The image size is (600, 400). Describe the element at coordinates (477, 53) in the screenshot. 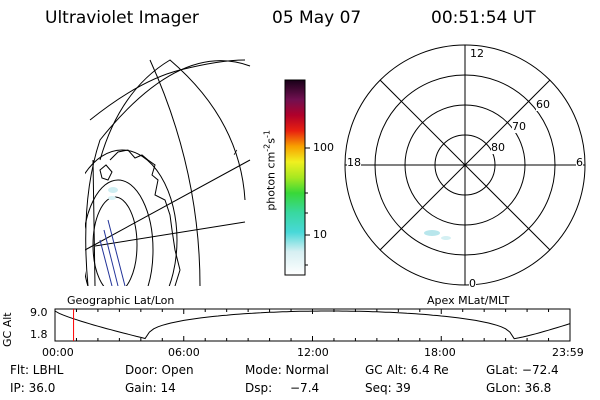

I see `mlt-label-12: 12` at that location.